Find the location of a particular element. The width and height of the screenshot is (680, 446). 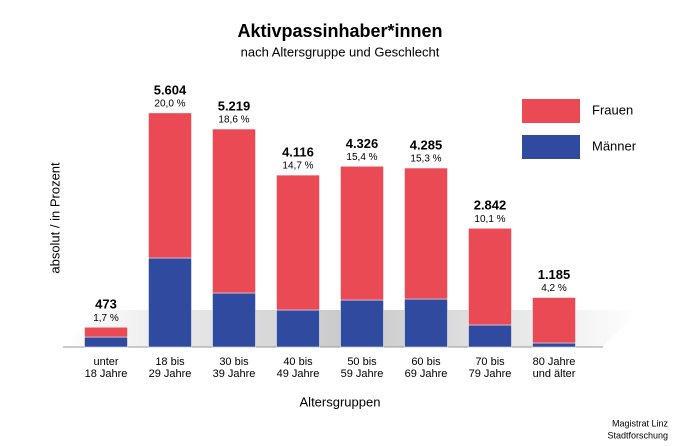

total-label: 2.842 is located at coordinates (490, 205).